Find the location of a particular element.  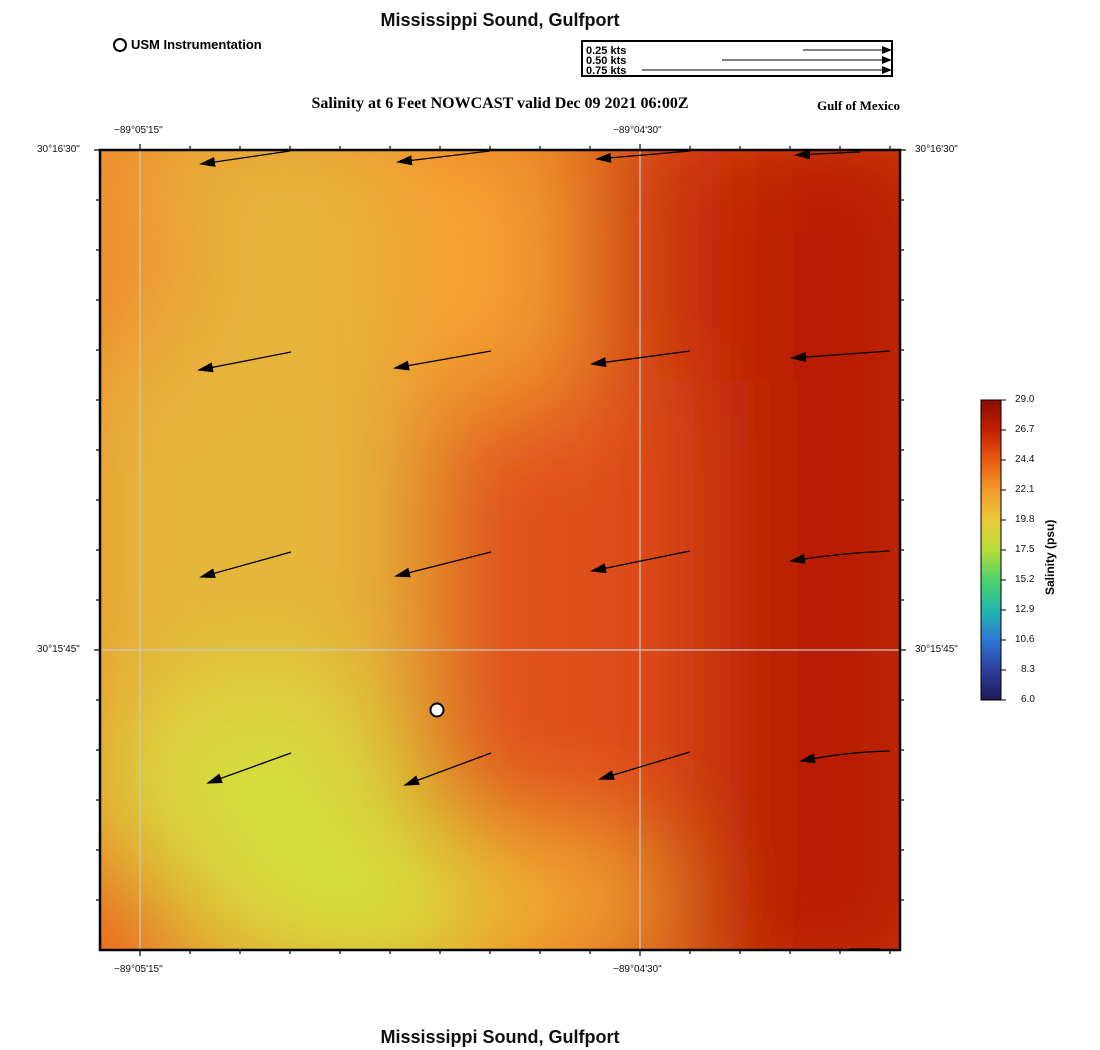

colorbar-tick-label: 24.4 is located at coordinates (1025, 459).